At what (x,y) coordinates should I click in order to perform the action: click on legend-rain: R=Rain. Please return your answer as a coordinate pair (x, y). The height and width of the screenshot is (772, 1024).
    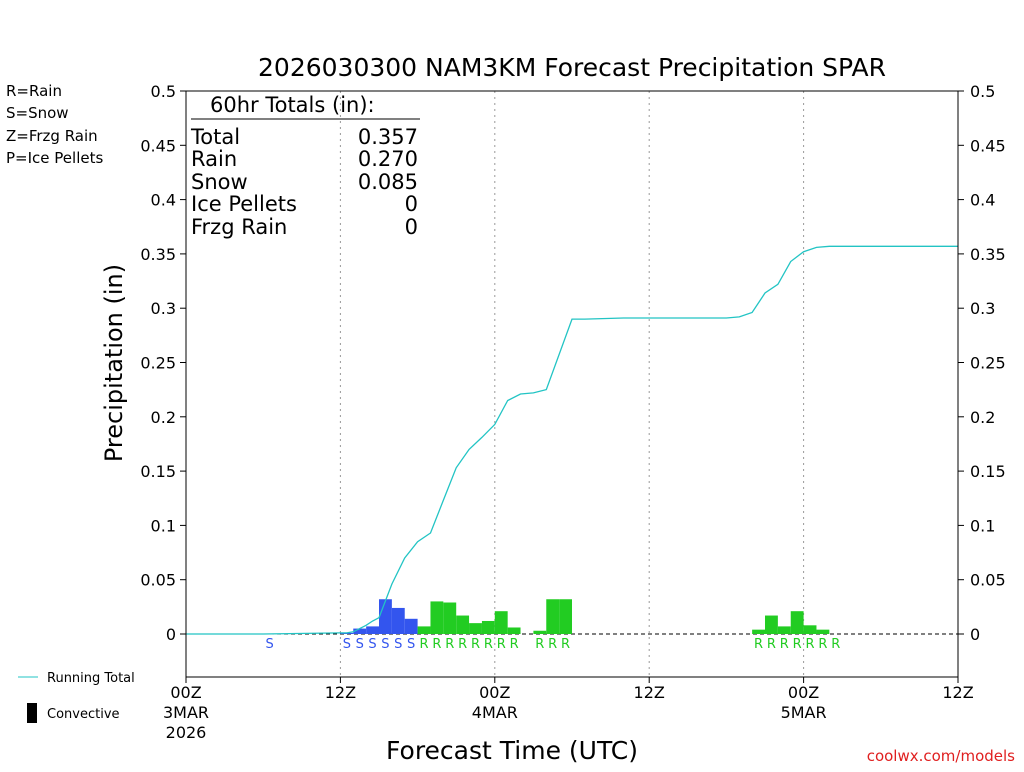
    Looking at the image, I should click on (34, 91).